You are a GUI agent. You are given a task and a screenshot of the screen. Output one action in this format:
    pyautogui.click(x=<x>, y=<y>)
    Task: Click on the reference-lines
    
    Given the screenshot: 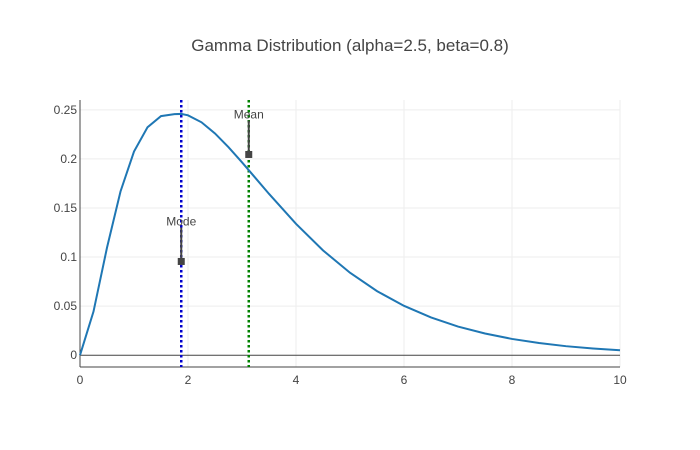 What is the action you would take?
    pyautogui.click(x=215, y=233)
    